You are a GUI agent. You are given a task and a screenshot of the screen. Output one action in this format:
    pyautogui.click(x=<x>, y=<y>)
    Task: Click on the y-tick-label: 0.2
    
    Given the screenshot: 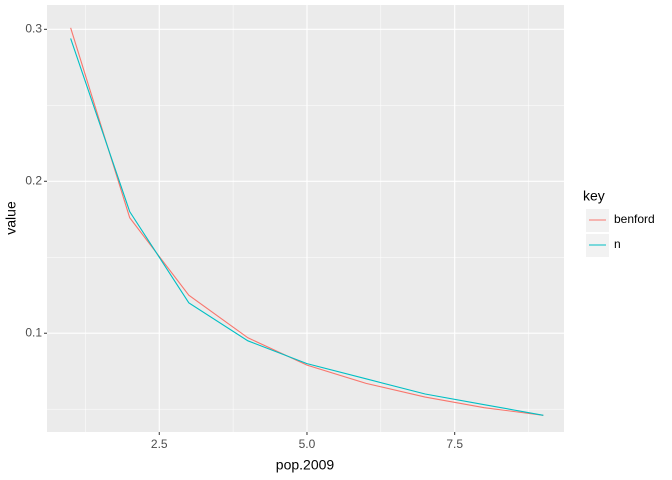 What is the action you would take?
    pyautogui.click(x=33, y=180)
    